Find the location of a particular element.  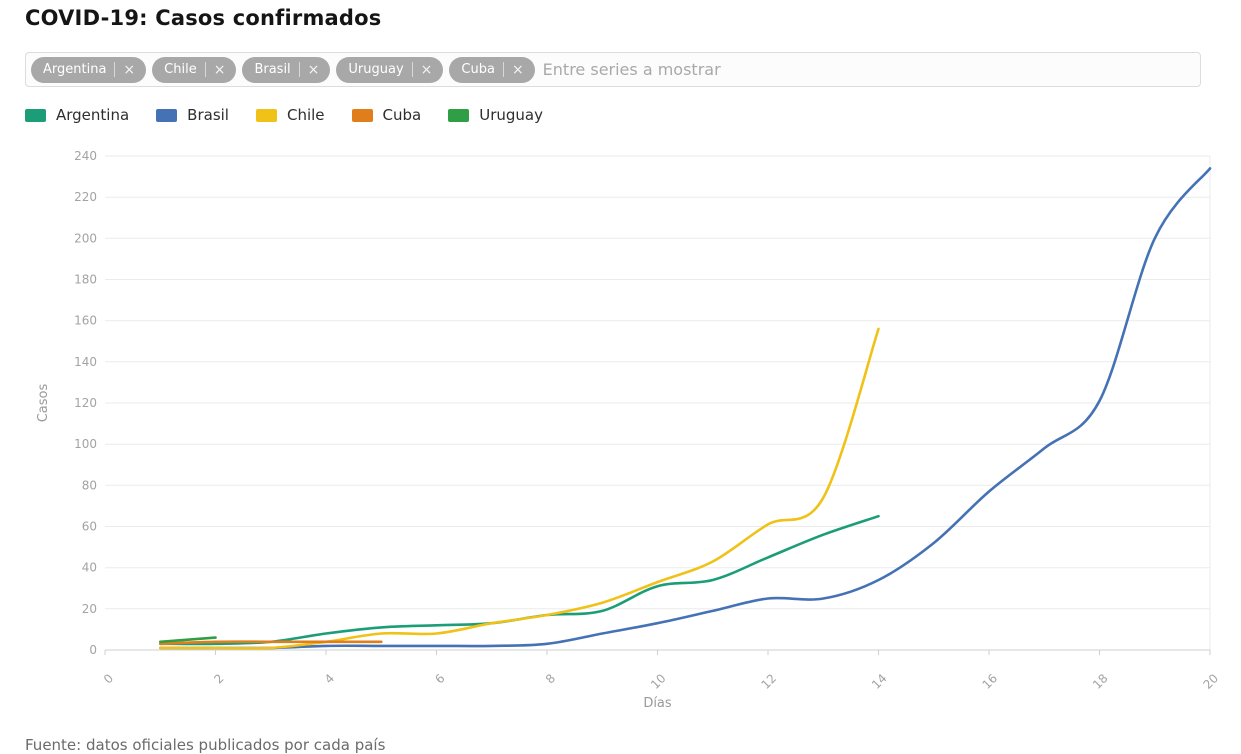

svg-text: 220 is located at coordinates (85, 197).